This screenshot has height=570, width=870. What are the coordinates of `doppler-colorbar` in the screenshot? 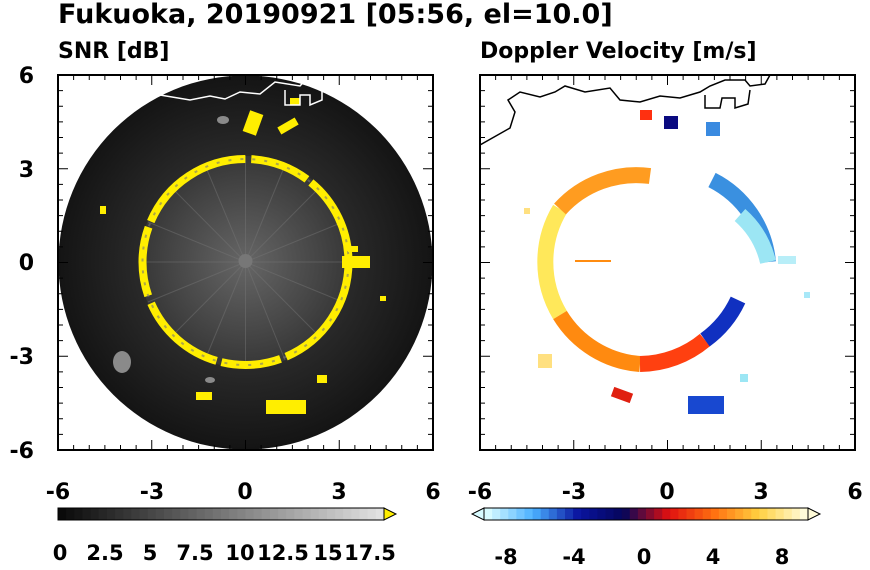 It's located at (646, 514).